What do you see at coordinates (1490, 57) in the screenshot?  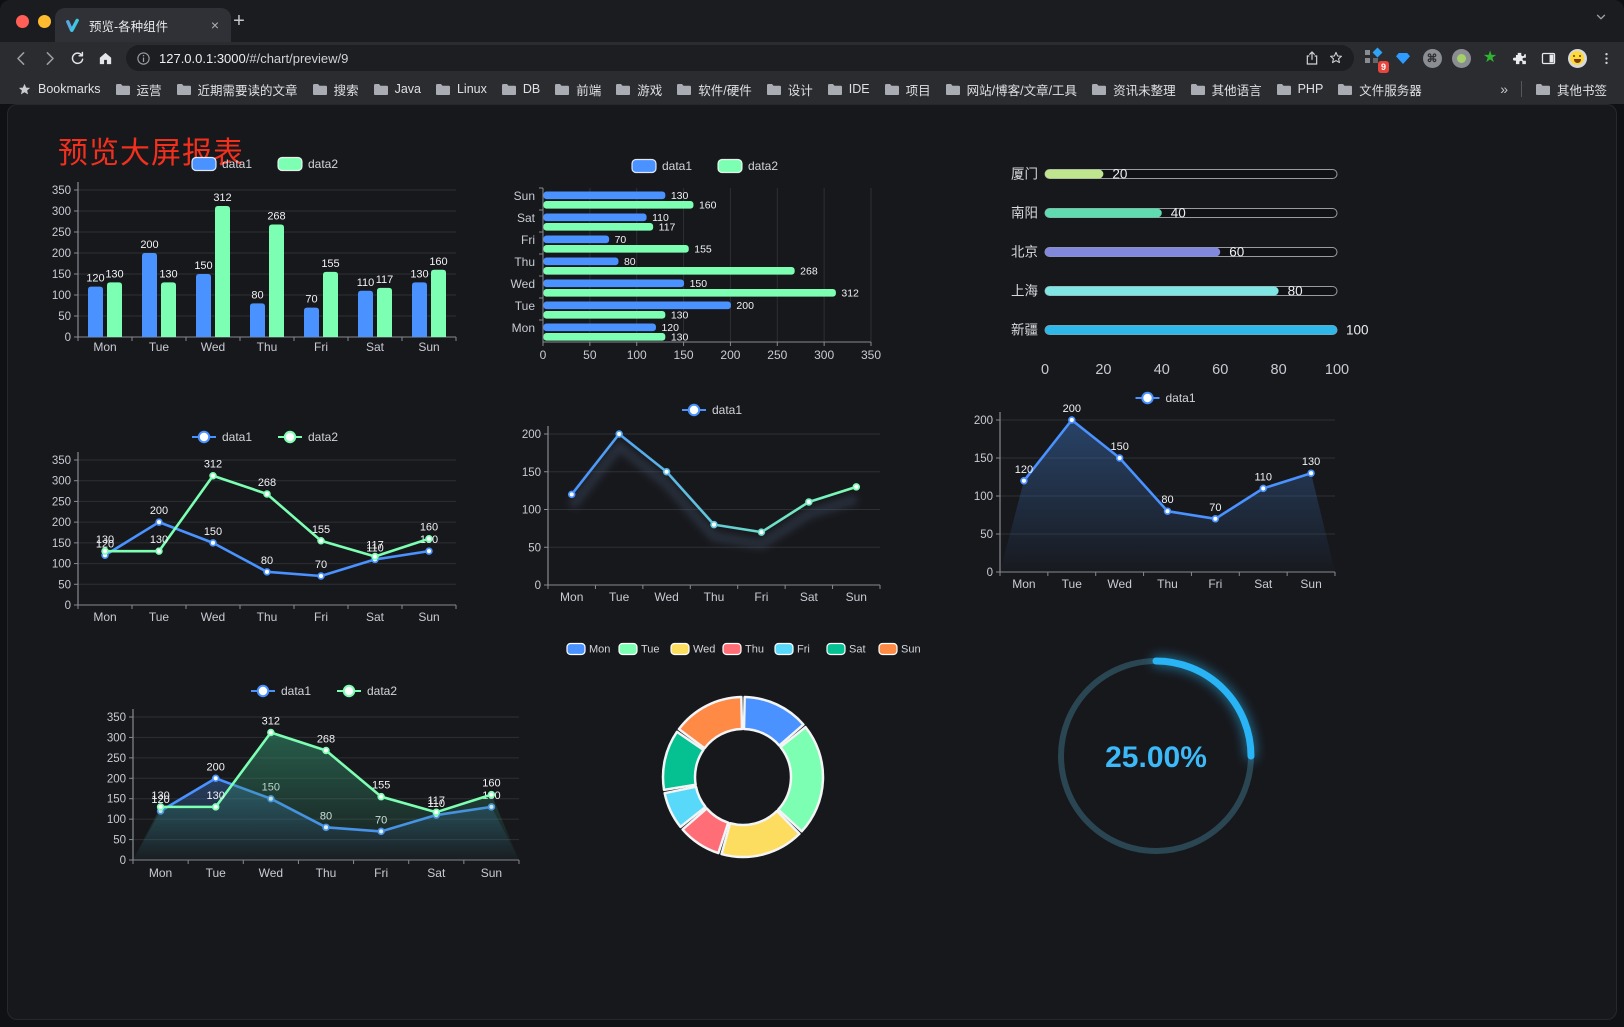 I see `green-star-extension-icon: ★` at bounding box center [1490, 57].